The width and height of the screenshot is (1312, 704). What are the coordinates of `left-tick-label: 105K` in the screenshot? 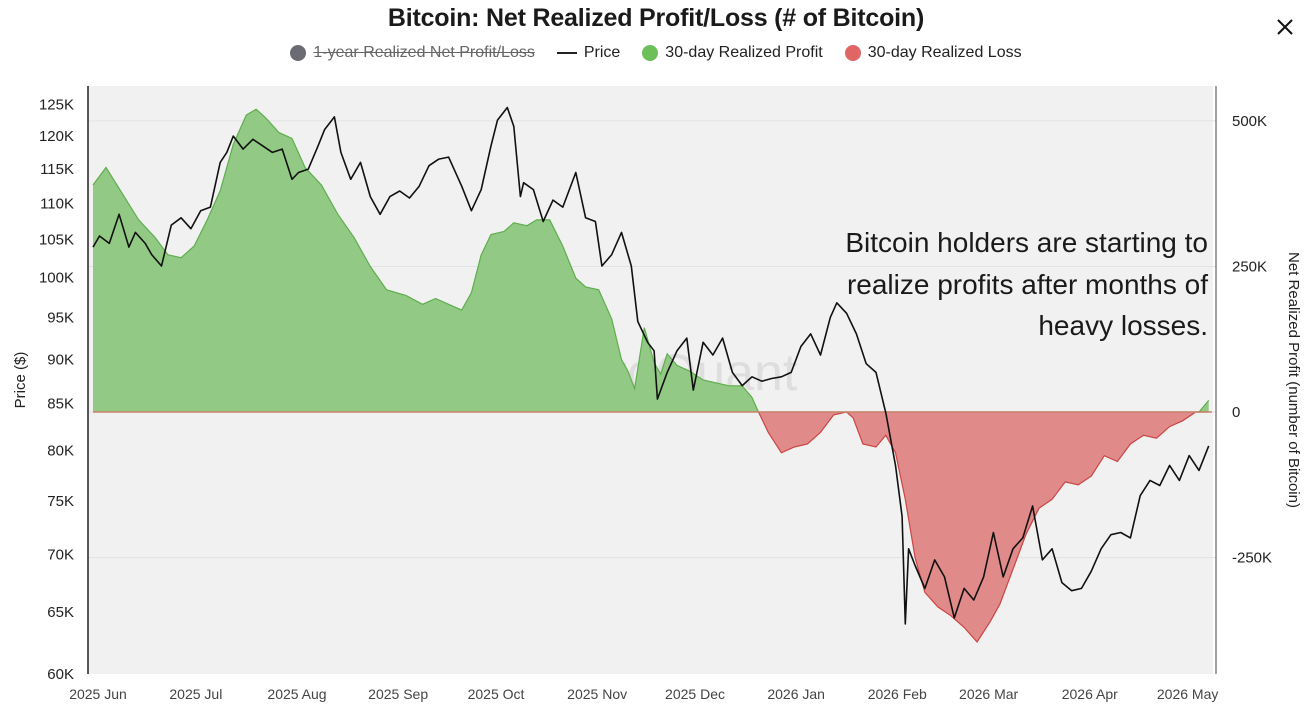 It's located at (56, 240).